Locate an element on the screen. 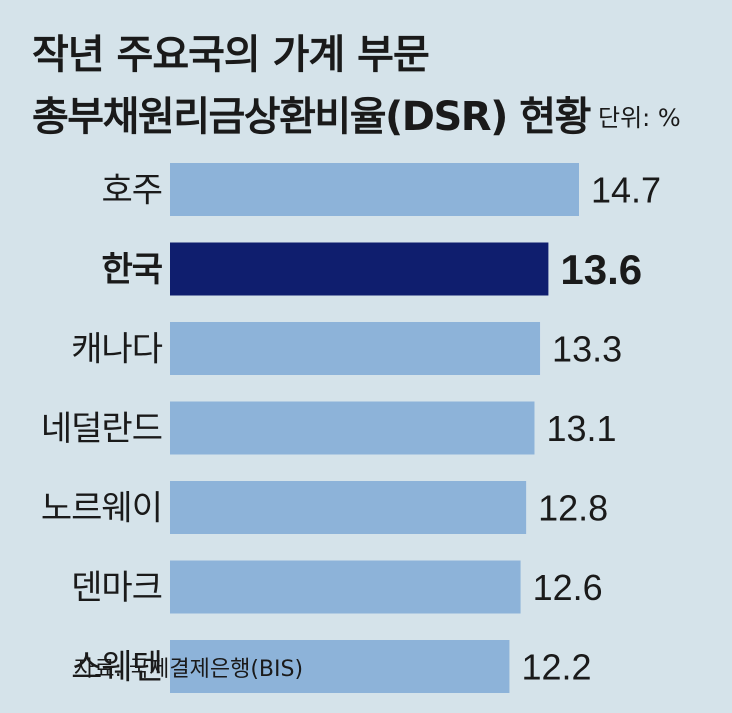 The height and width of the screenshot is (713, 732). category-label-5: 덴마크 is located at coordinates (116, 588).